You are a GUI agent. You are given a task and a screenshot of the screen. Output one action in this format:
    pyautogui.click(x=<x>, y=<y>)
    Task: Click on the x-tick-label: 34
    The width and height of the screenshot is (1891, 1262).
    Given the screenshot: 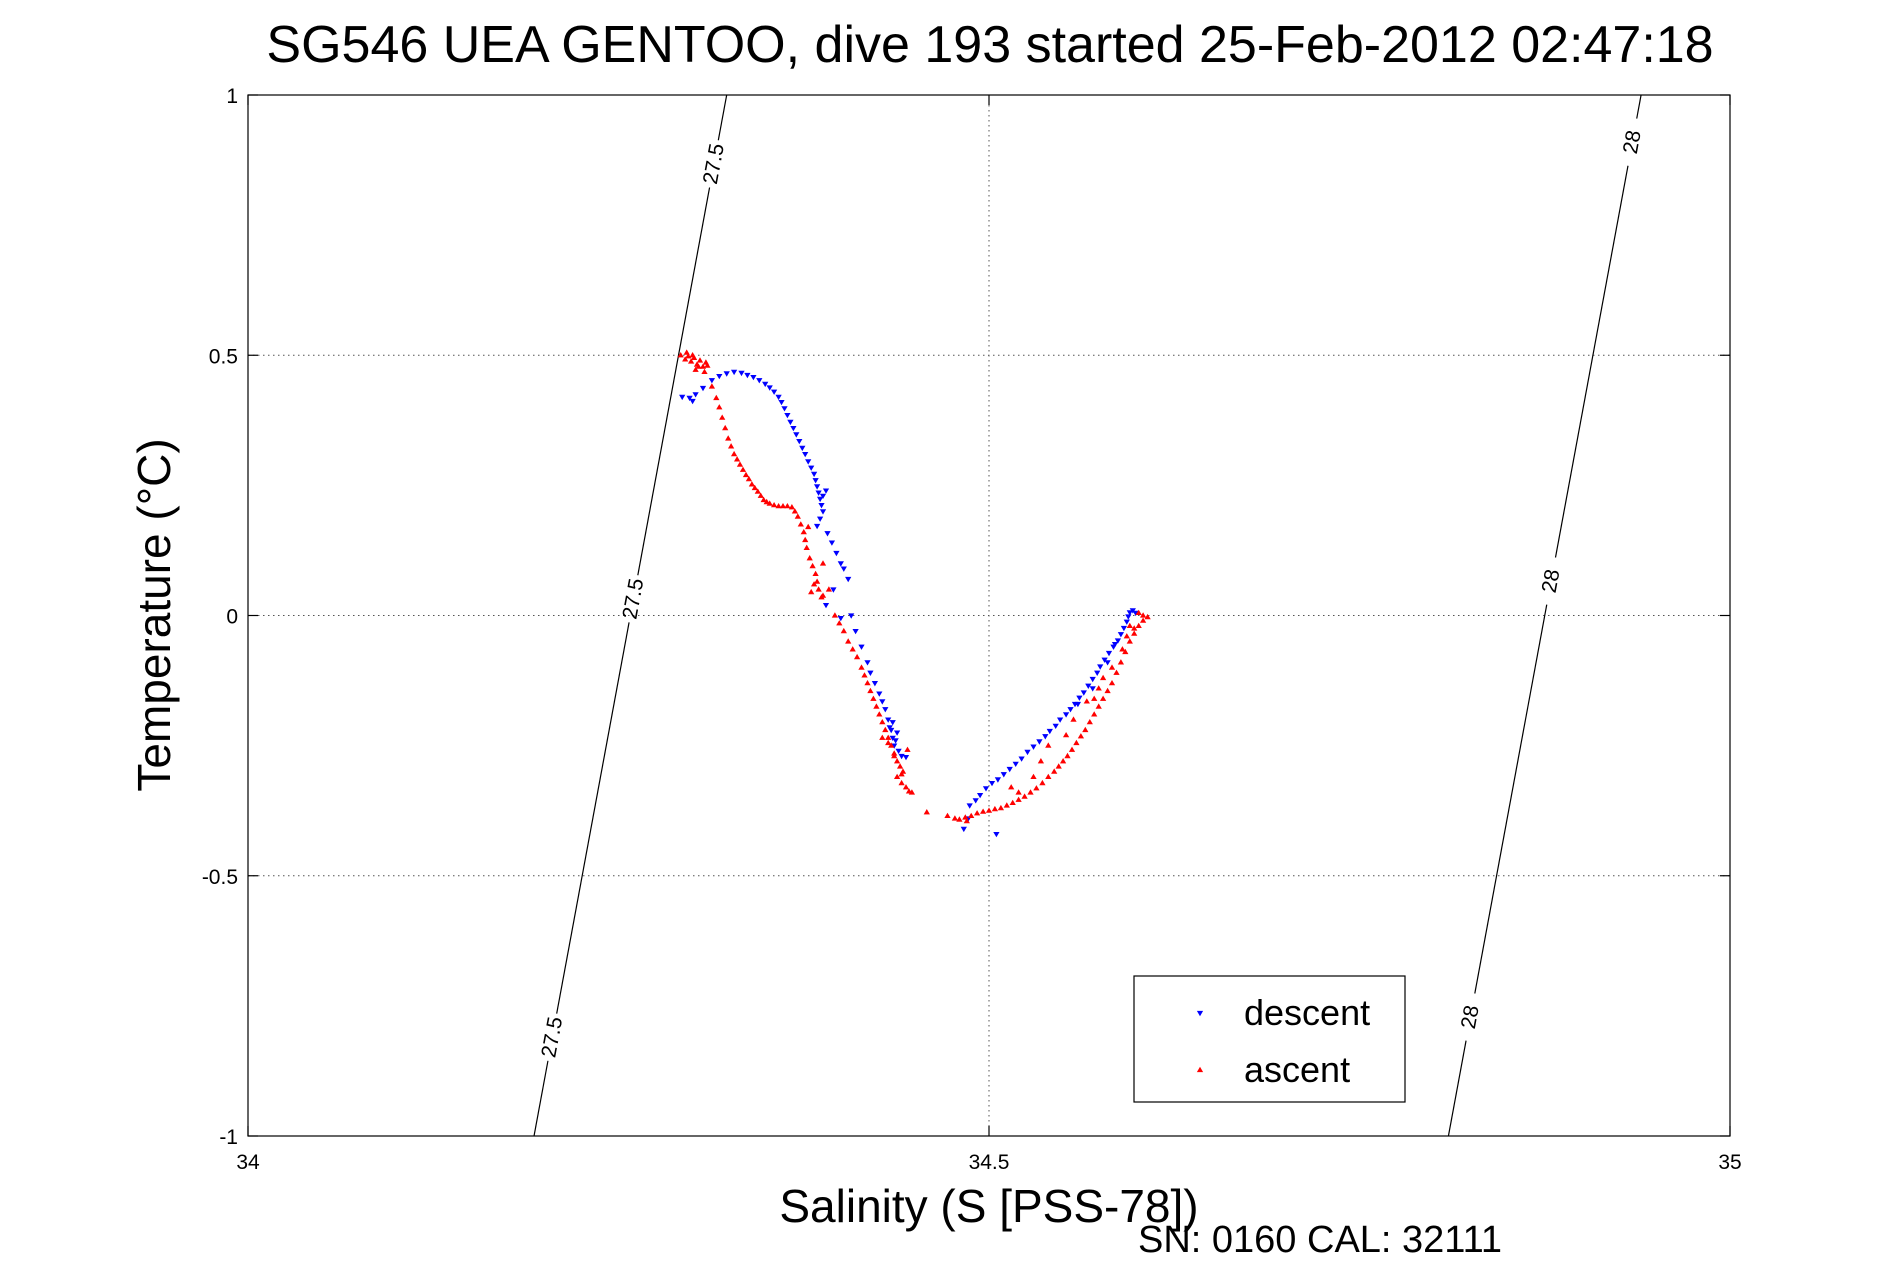 What is the action you would take?
    pyautogui.click(x=248, y=1162)
    